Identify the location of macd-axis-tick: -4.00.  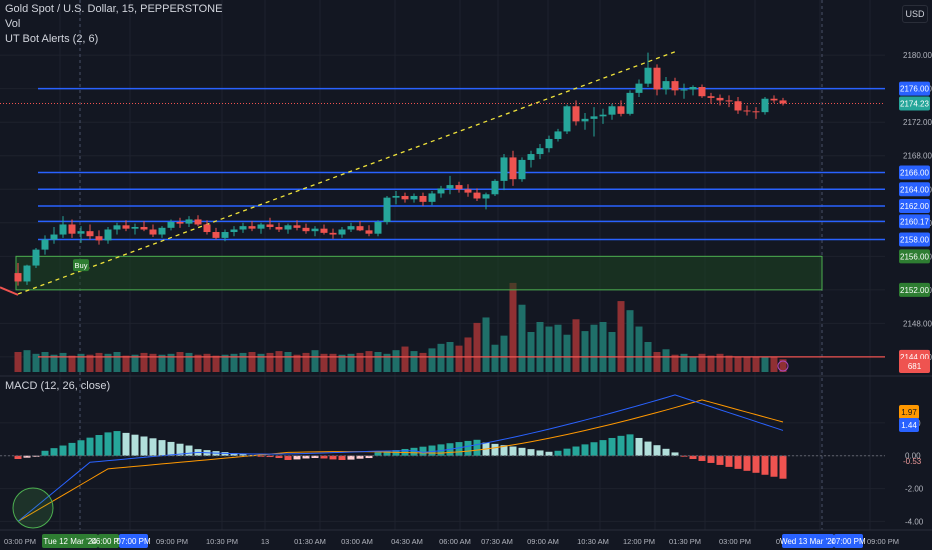
(914, 521).